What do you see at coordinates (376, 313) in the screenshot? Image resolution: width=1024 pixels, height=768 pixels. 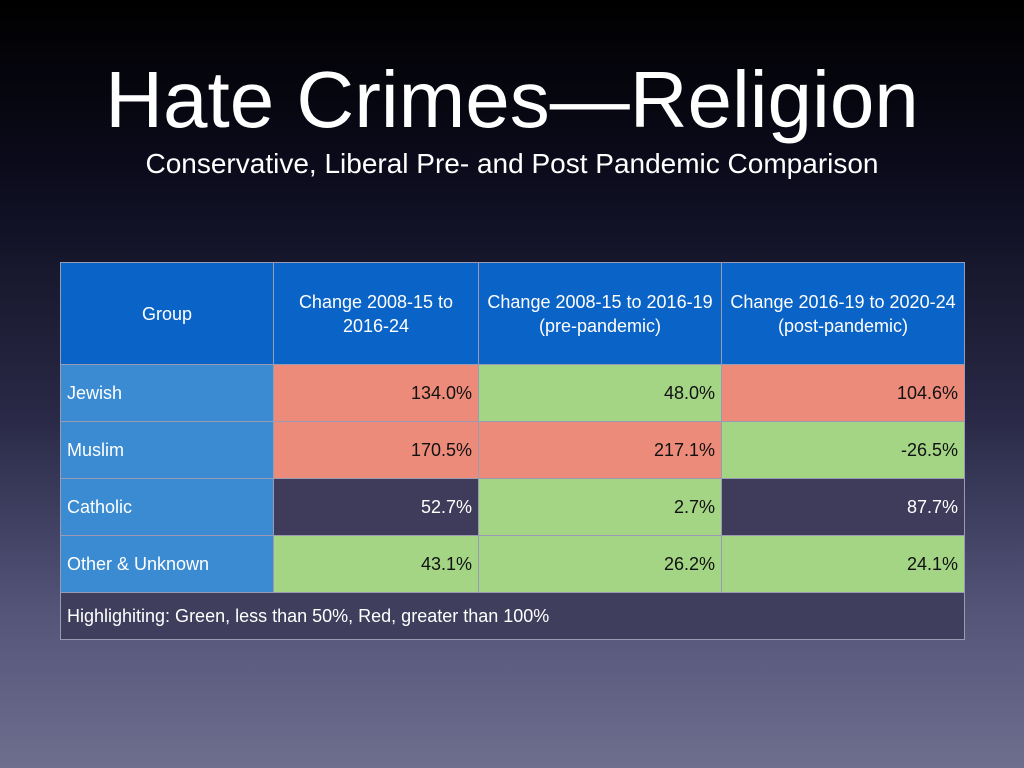 I see `header-change-2008-15-to-2016-24: Change 2008-15 to 2016-24` at bounding box center [376, 313].